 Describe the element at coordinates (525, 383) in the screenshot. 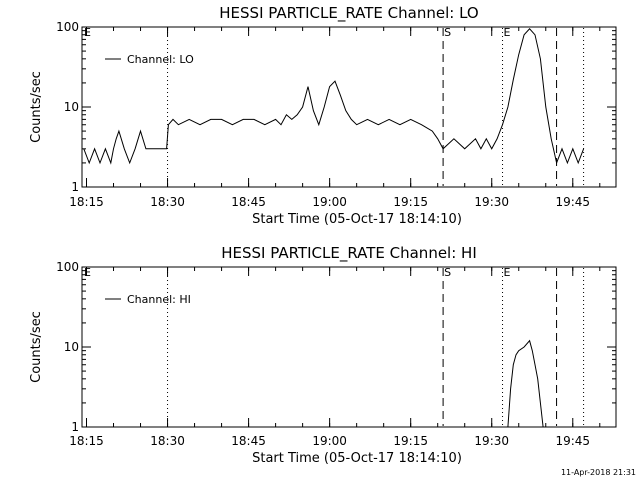

I see `series-line` at that location.